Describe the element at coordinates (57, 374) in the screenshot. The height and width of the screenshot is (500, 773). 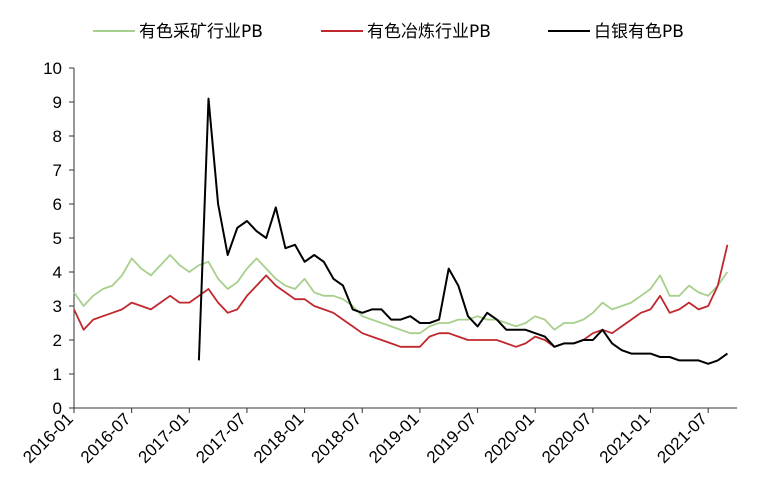
I see `y-tick-label: 1` at that location.